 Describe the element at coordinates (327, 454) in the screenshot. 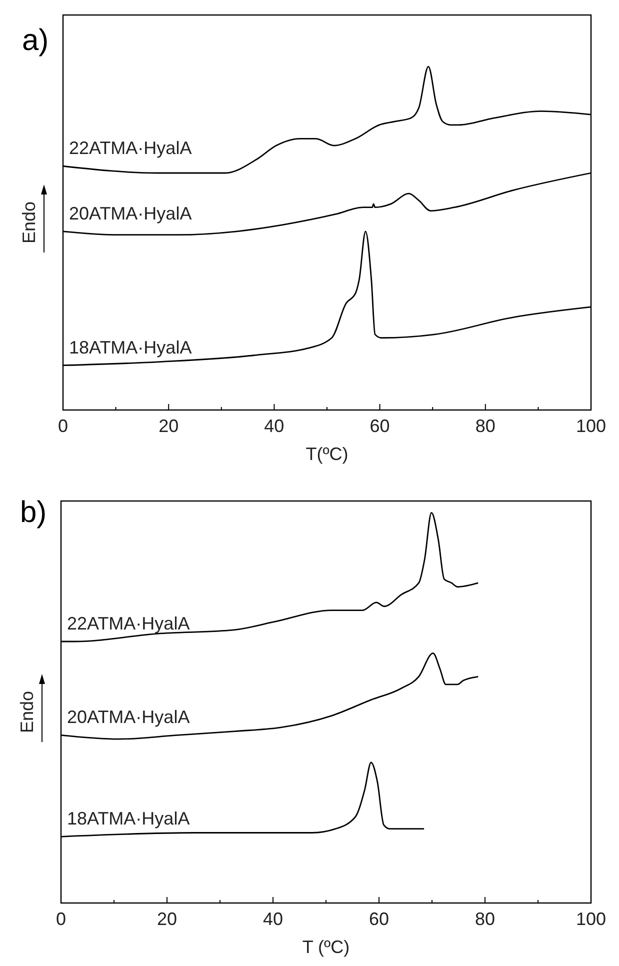

I see `x-axis-title: T(ºC)` at that location.